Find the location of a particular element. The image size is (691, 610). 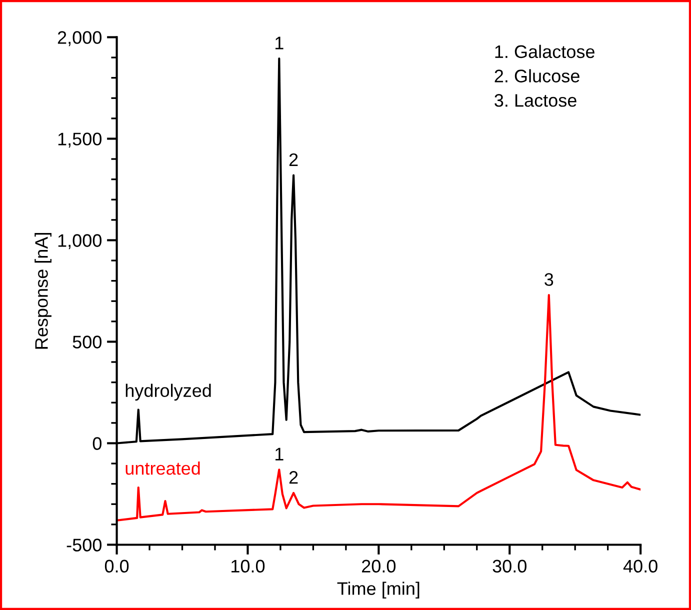

y-tick-label: 0 is located at coordinates (97, 443).